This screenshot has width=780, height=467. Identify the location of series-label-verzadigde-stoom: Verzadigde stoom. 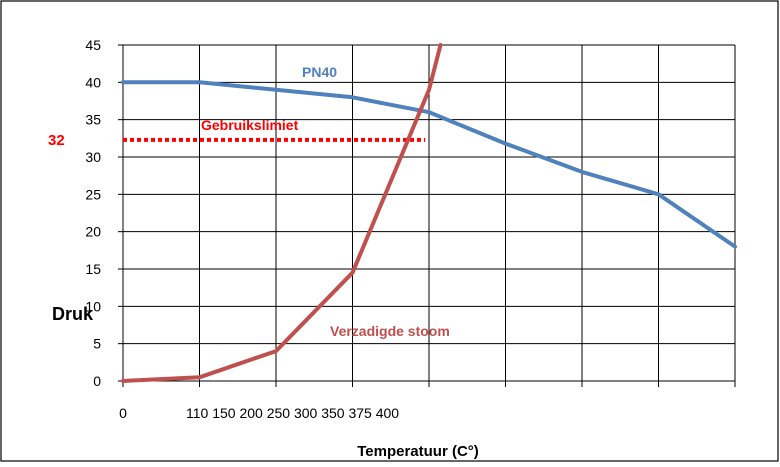
(390, 331).